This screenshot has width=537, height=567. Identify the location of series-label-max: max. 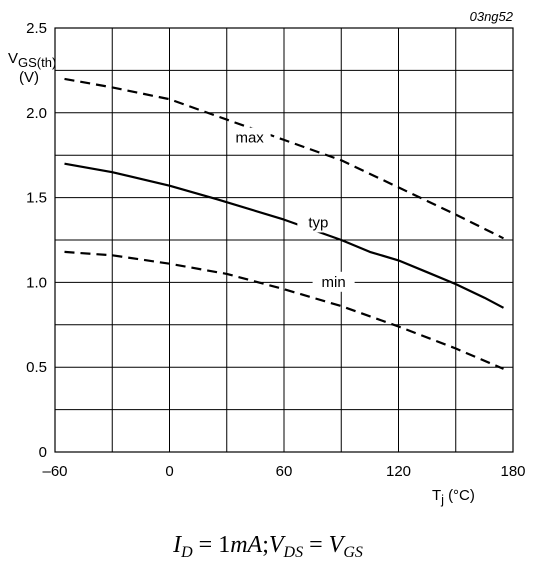
(249, 138).